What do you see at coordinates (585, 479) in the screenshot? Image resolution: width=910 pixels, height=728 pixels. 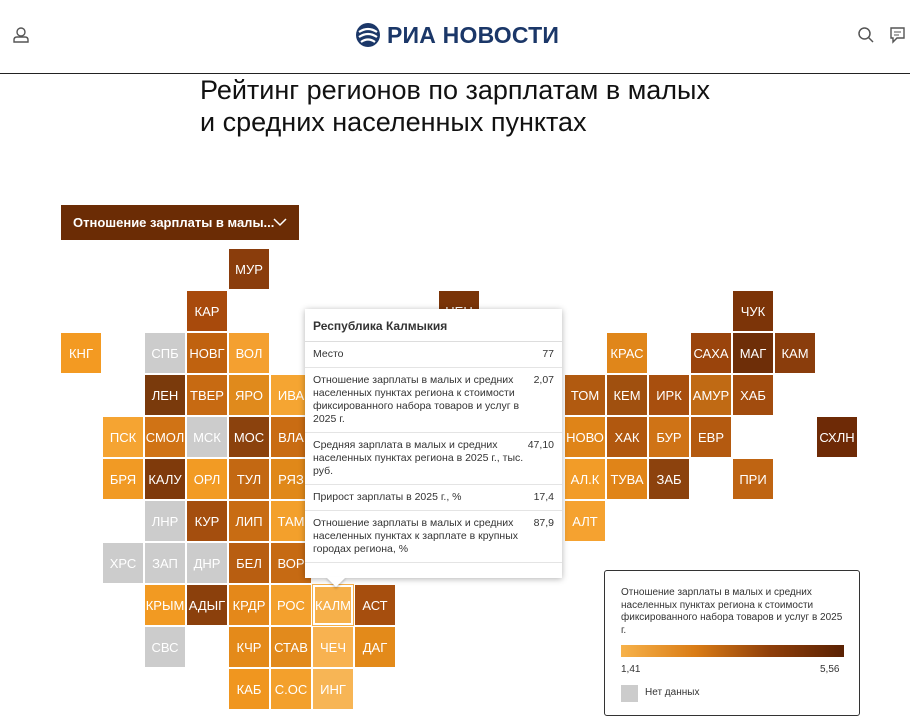 I see `region-tile: АЛ.К` at bounding box center [585, 479].